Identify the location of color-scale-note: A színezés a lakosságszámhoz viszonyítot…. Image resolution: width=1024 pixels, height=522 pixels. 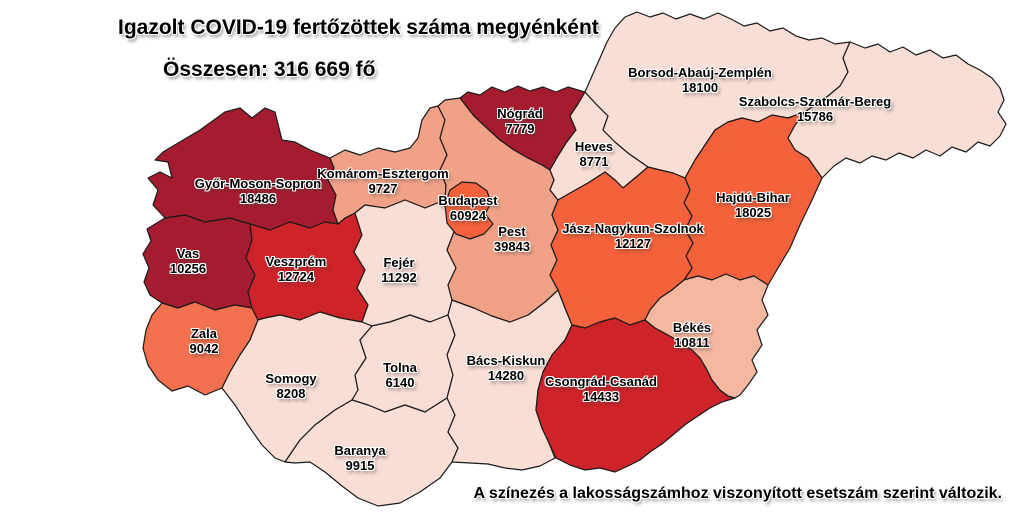
(737, 493).